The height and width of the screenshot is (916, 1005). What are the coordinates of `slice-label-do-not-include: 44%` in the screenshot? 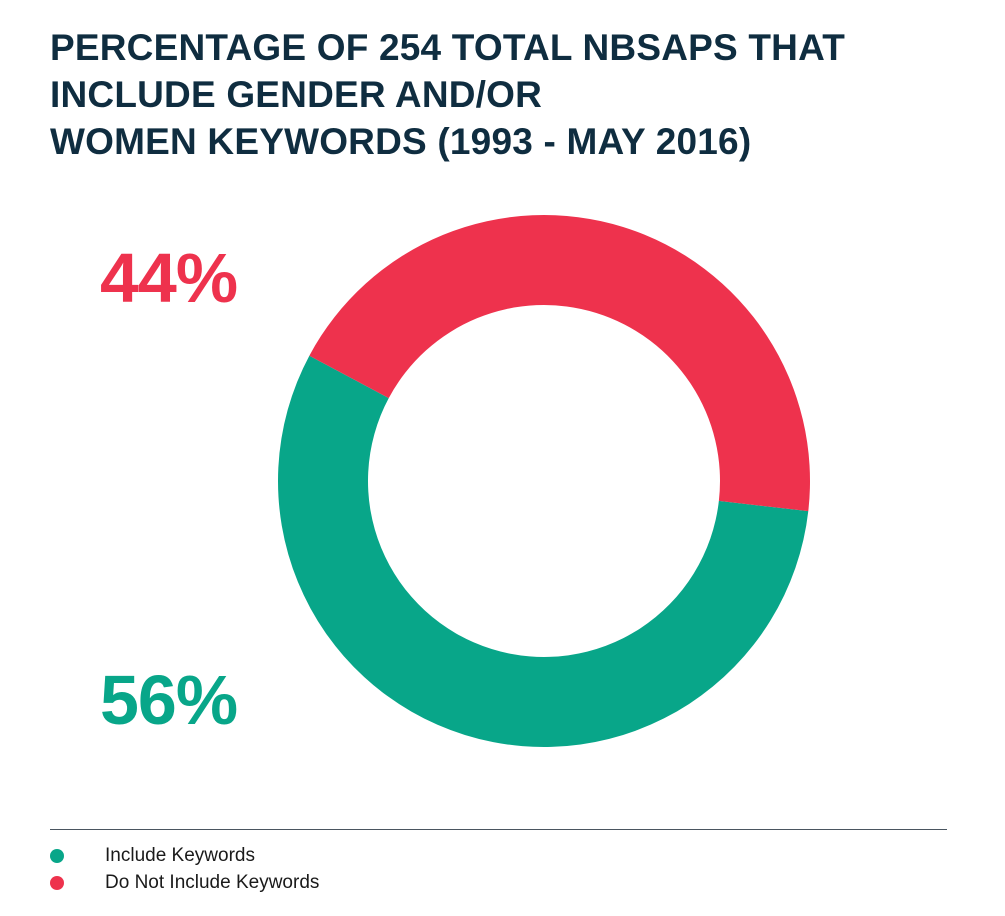 It's located at (169, 278).